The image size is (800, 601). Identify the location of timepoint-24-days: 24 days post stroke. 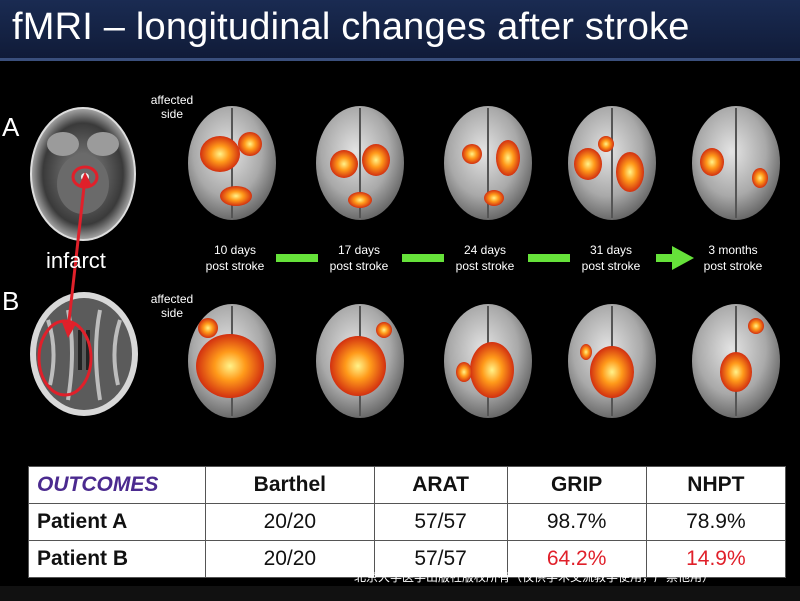
(485, 258).